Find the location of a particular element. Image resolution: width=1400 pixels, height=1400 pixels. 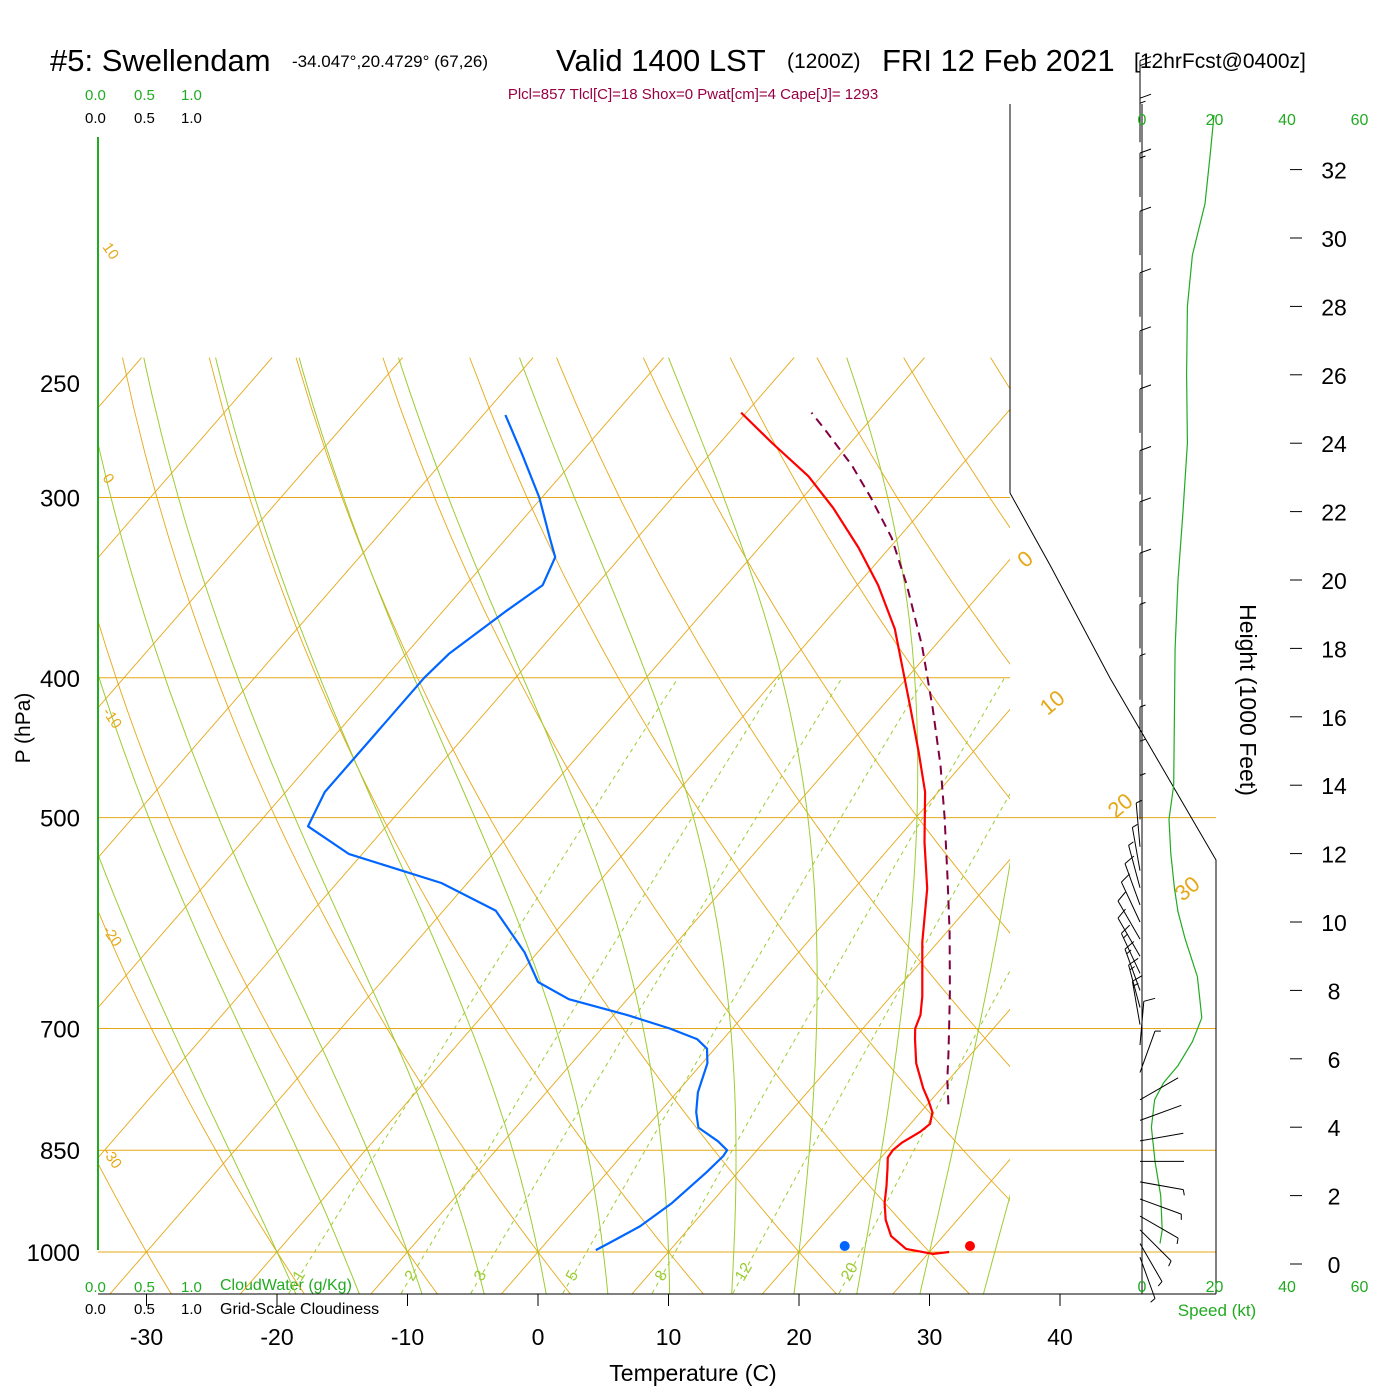

speed-tick-bottom-0: 0 is located at coordinates (1142, 1287).